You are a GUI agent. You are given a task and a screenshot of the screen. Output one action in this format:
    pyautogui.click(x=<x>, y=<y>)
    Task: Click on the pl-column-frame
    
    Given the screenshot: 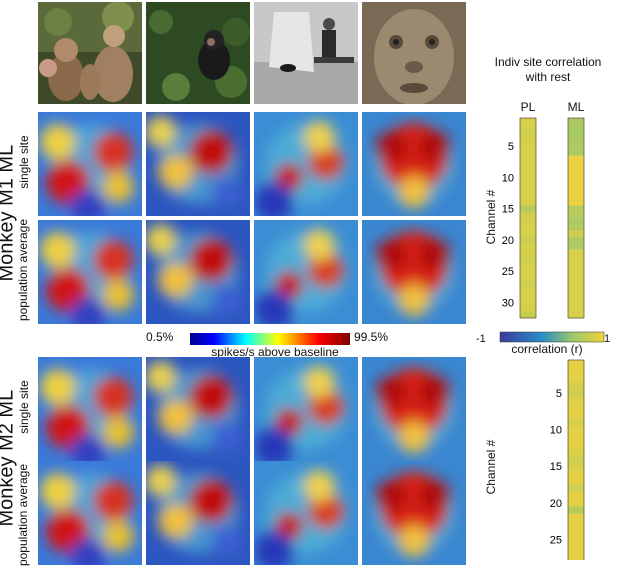 What is the action you would take?
    pyautogui.click(x=528, y=218)
    